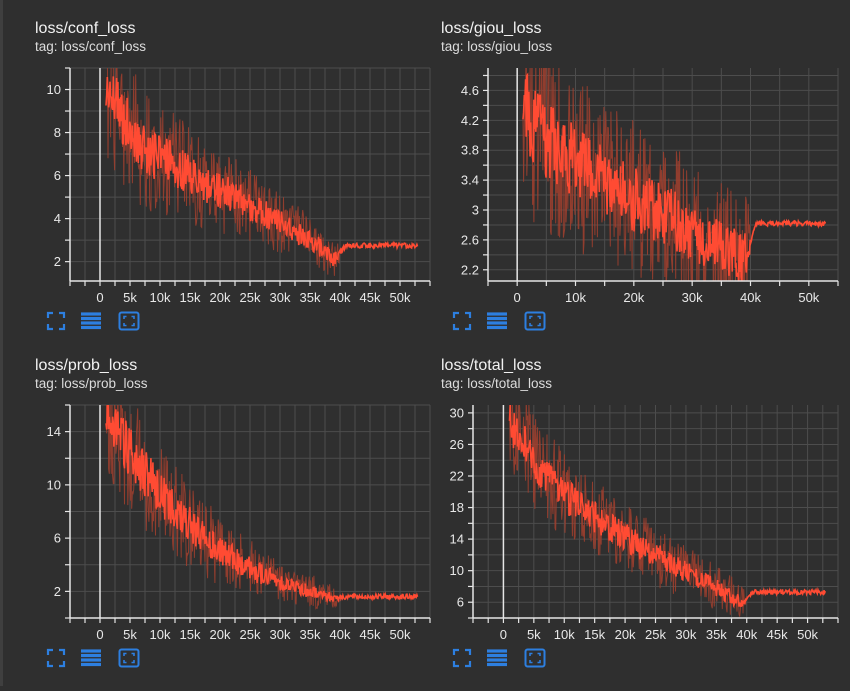  What do you see at coordinates (85, 28) in the screenshot?
I see `chart-title: loss/conf_loss` at bounding box center [85, 28].